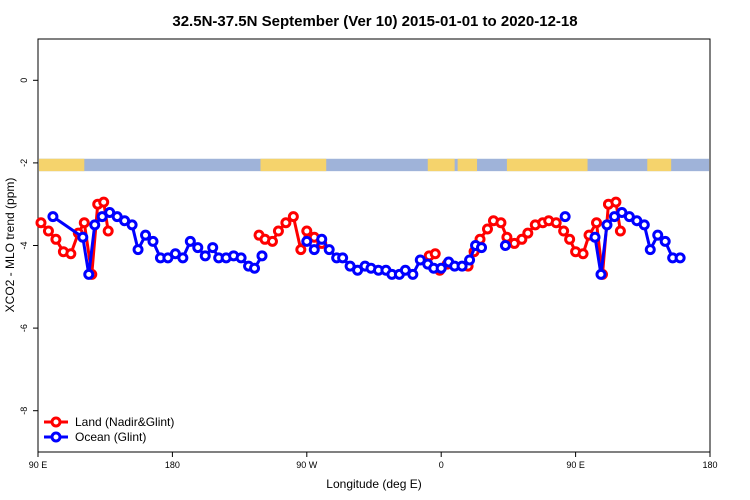 The height and width of the screenshot is (500, 750). I want to click on legend: Land (Nadir&Glint) Ocean (Glint), so click(109, 429).